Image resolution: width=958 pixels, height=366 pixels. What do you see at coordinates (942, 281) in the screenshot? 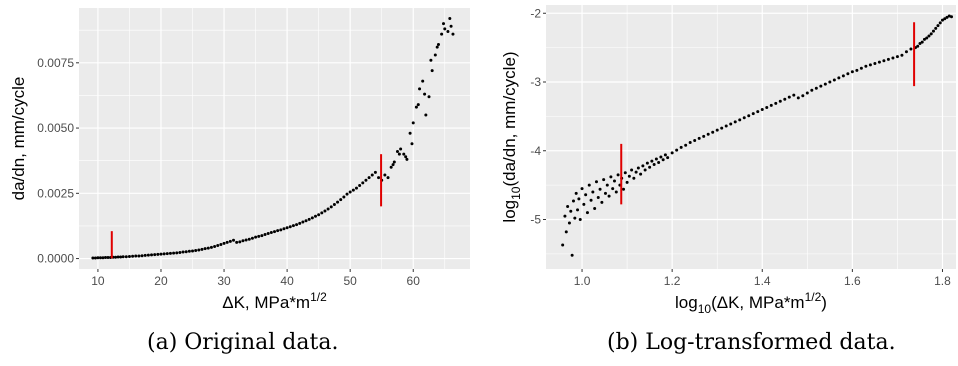
I see `chart-b-x-tick-label: 1.8` at bounding box center [942, 281].